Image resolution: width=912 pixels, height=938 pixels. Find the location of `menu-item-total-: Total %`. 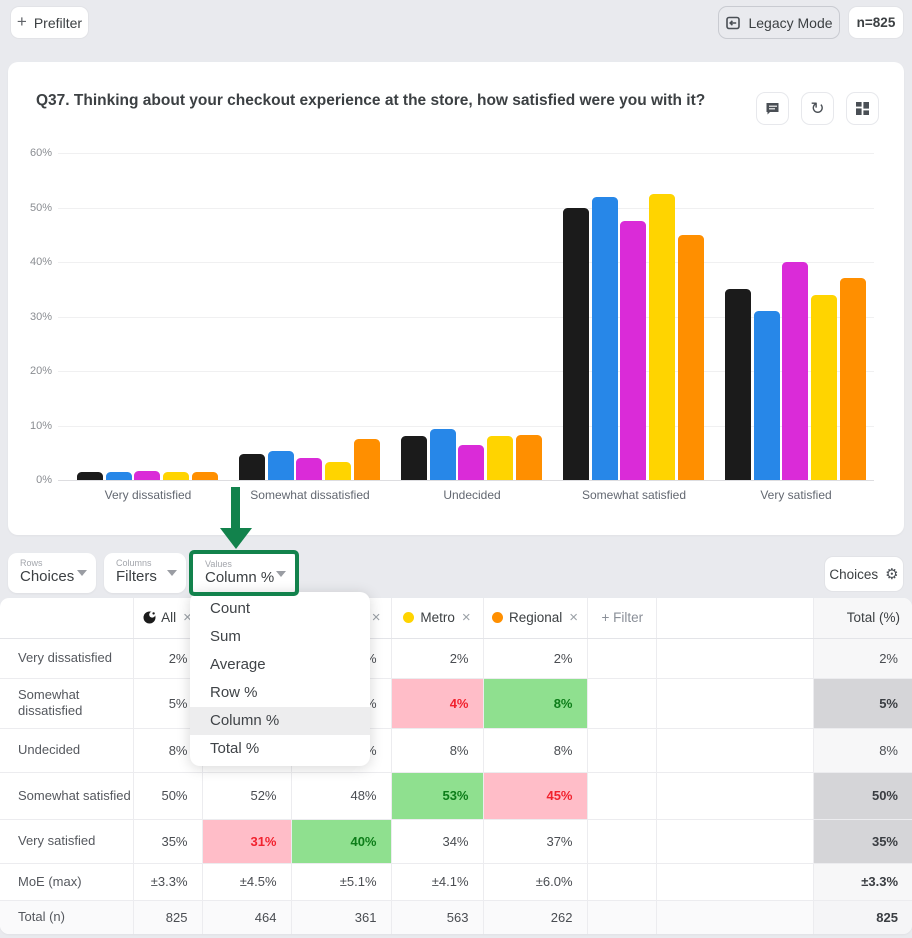

menu-item-total-: Total % is located at coordinates (235, 748).